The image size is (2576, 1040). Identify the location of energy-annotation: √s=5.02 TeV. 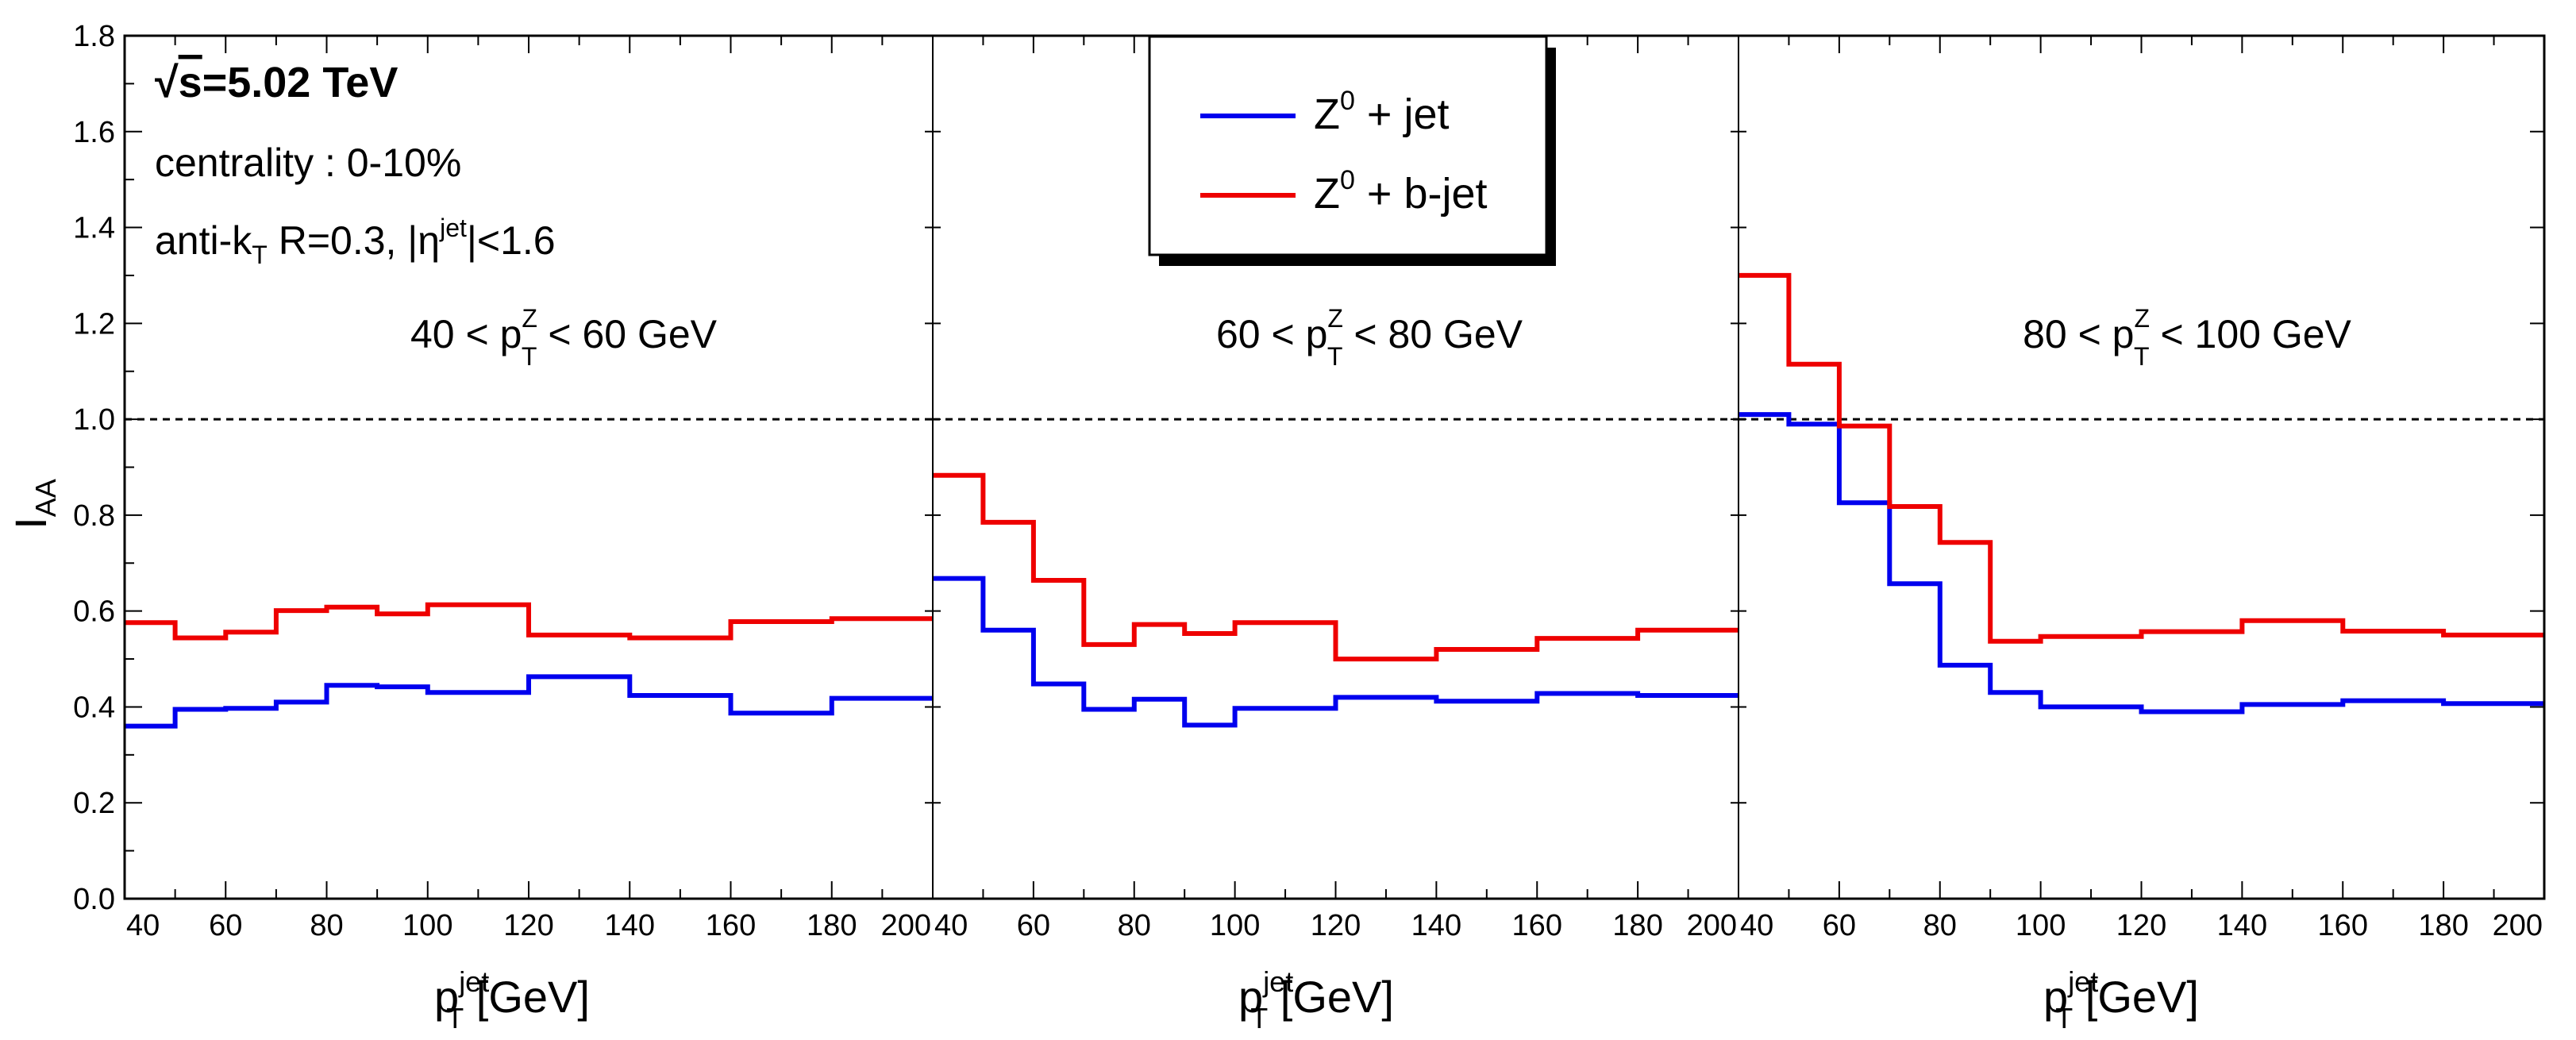
(276, 82).